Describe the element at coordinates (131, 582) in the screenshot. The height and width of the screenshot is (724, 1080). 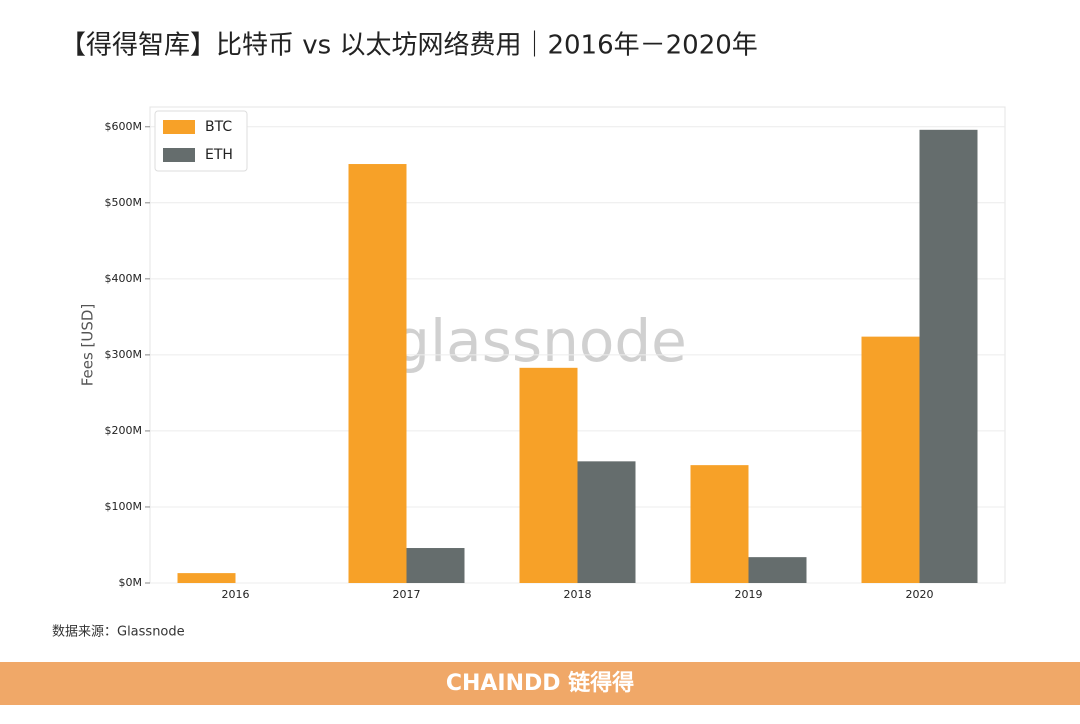
I see `y-tick-label: $0M` at that location.